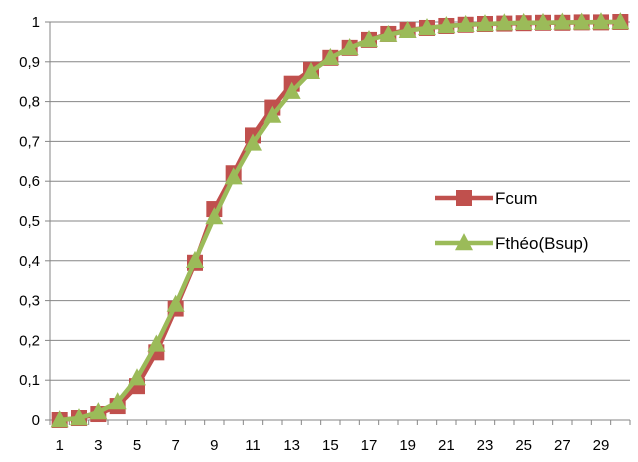 This screenshot has height=462, width=638. What do you see at coordinates (253, 445) in the screenshot?
I see `x-tick-label: 11` at bounding box center [253, 445].